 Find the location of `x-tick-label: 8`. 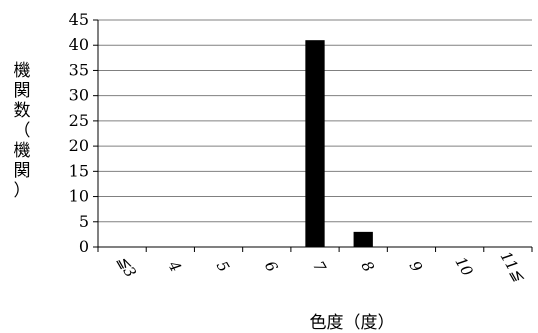

x-tick-label: 8 is located at coordinates (367, 266).